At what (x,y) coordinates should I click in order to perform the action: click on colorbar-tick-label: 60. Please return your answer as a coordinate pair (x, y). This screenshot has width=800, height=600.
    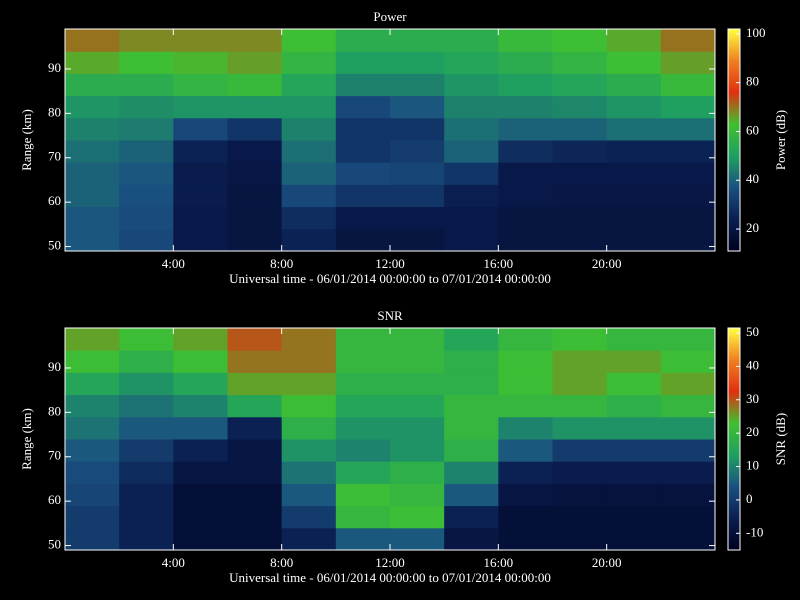
    Looking at the image, I should click on (752, 129).